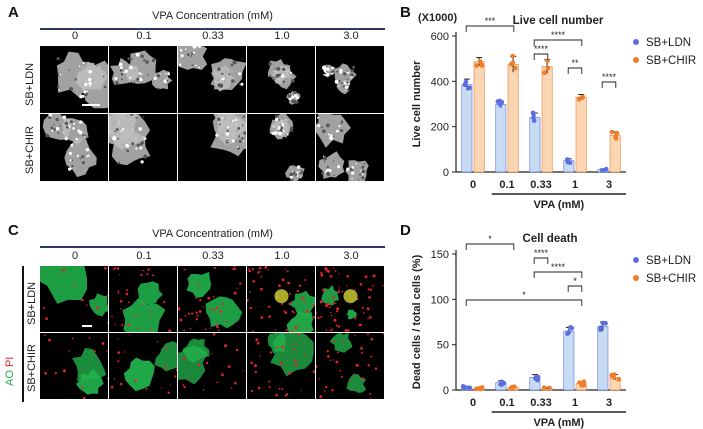 The height and width of the screenshot is (429, 703). What do you see at coordinates (10, 362) in the screenshot?
I see `stain-pi-label: PI` at bounding box center [10, 362].